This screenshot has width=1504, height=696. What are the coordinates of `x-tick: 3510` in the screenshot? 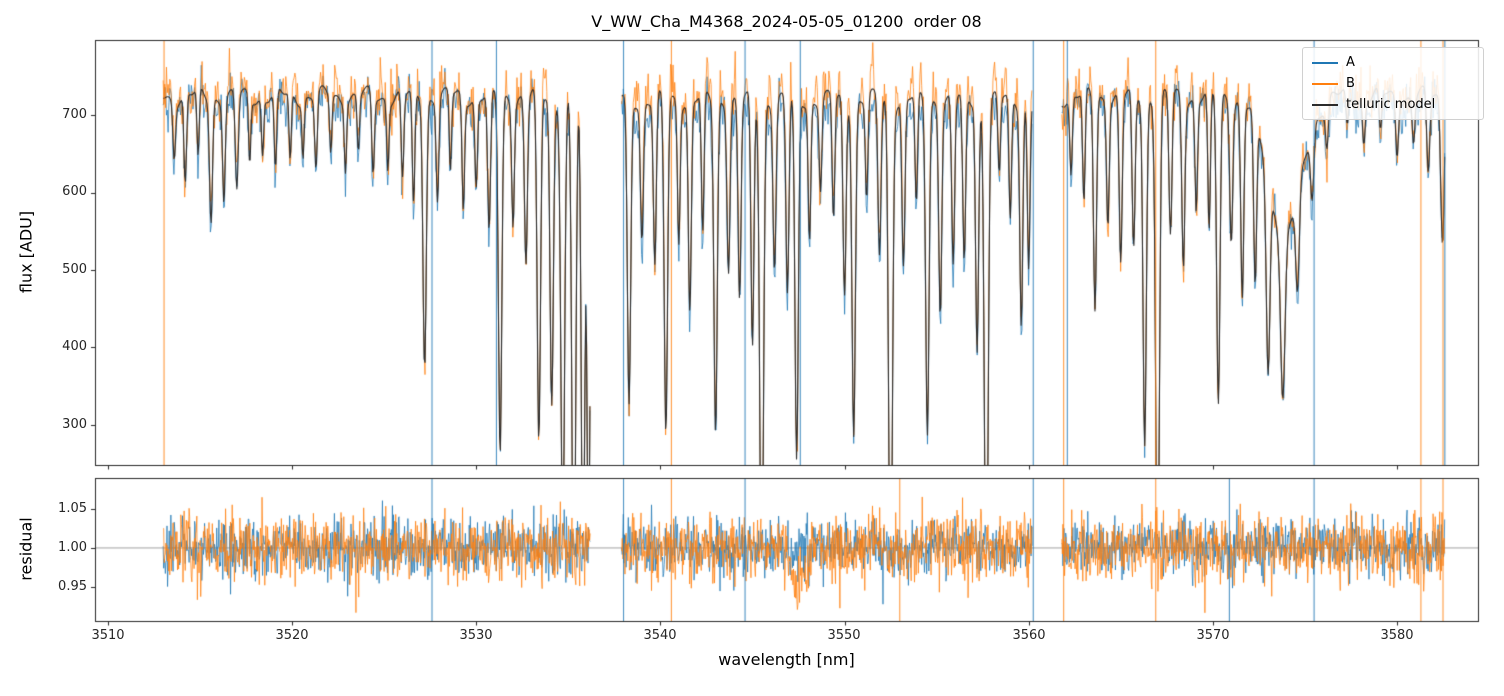 It's located at (108, 635).